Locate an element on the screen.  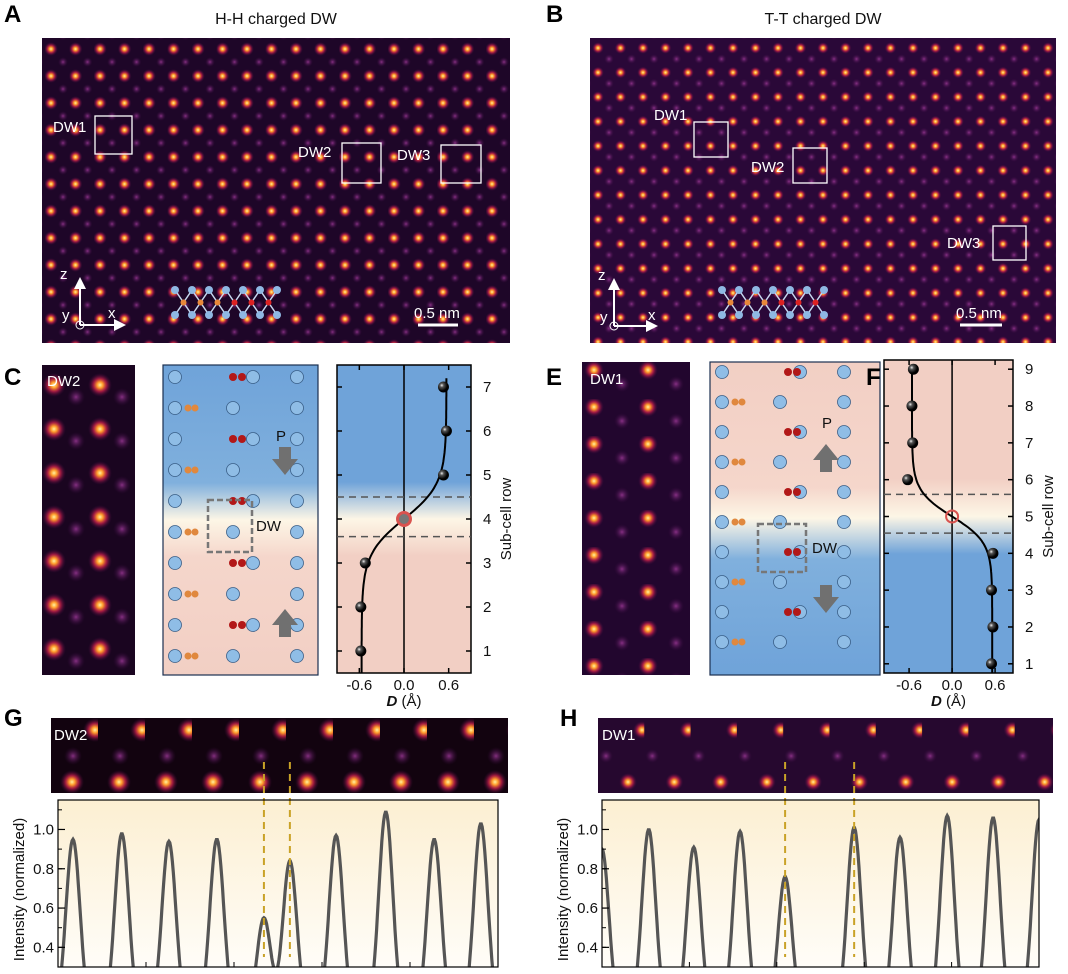
scale-bar-label: 0.5 nm is located at coordinates (979, 313).